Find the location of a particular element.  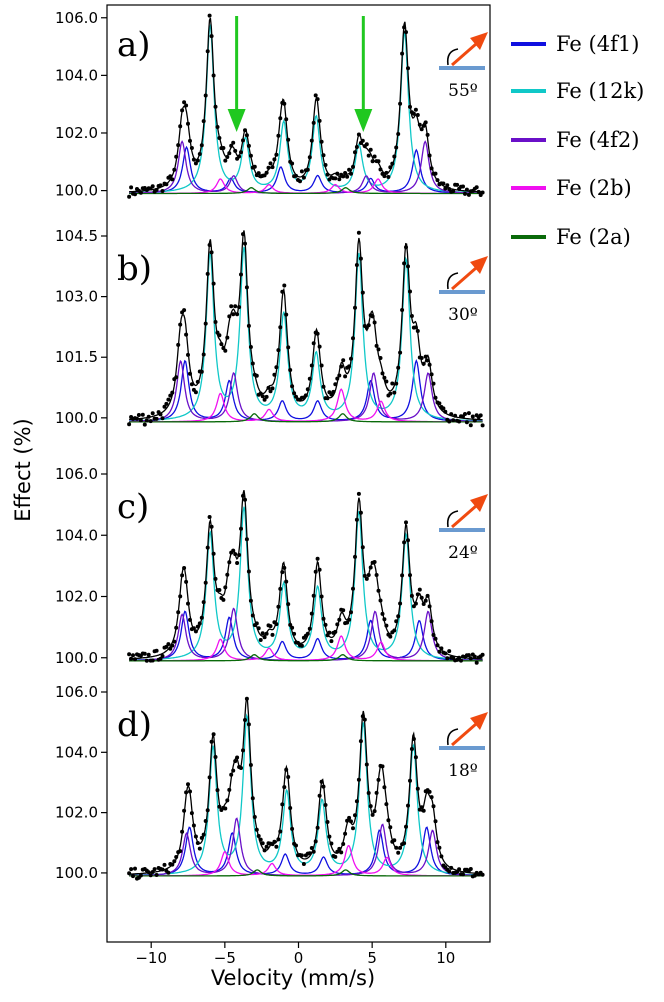

y-tick-label: 106.0 is located at coordinates (76, 692).